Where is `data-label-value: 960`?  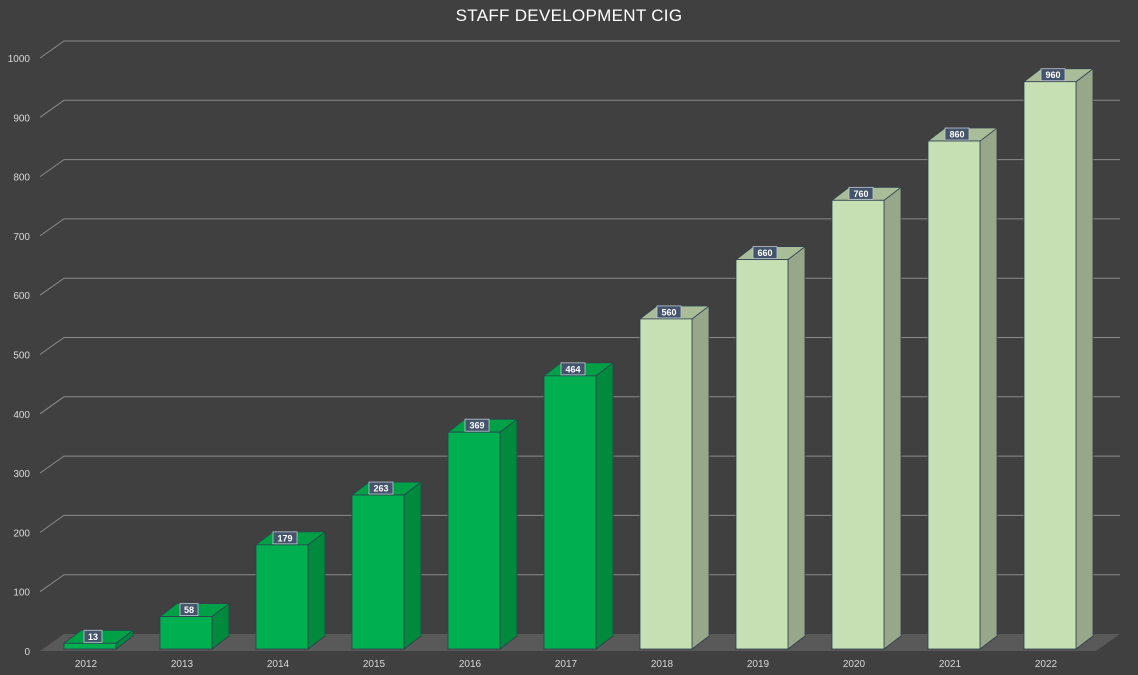 data-label-value: 960 is located at coordinates (1052, 75).